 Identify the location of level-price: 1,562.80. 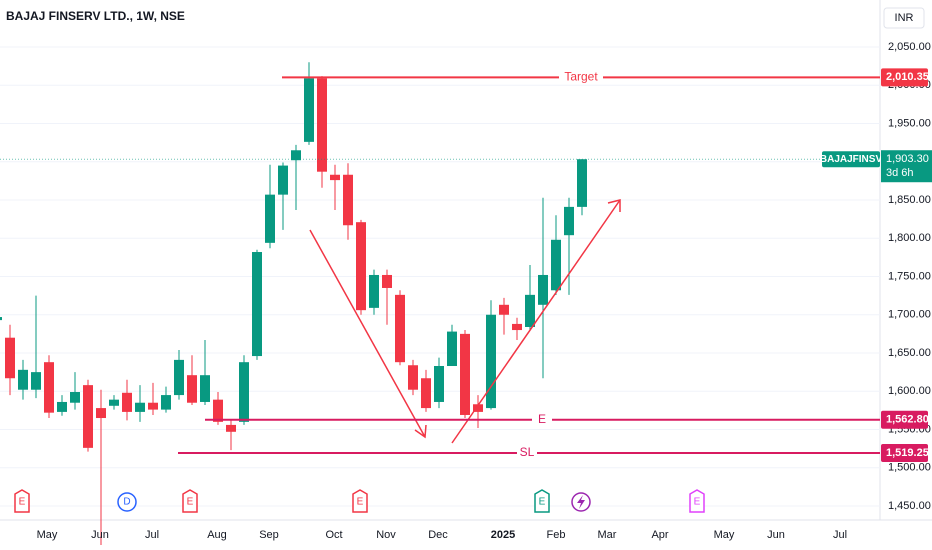
(907, 420).